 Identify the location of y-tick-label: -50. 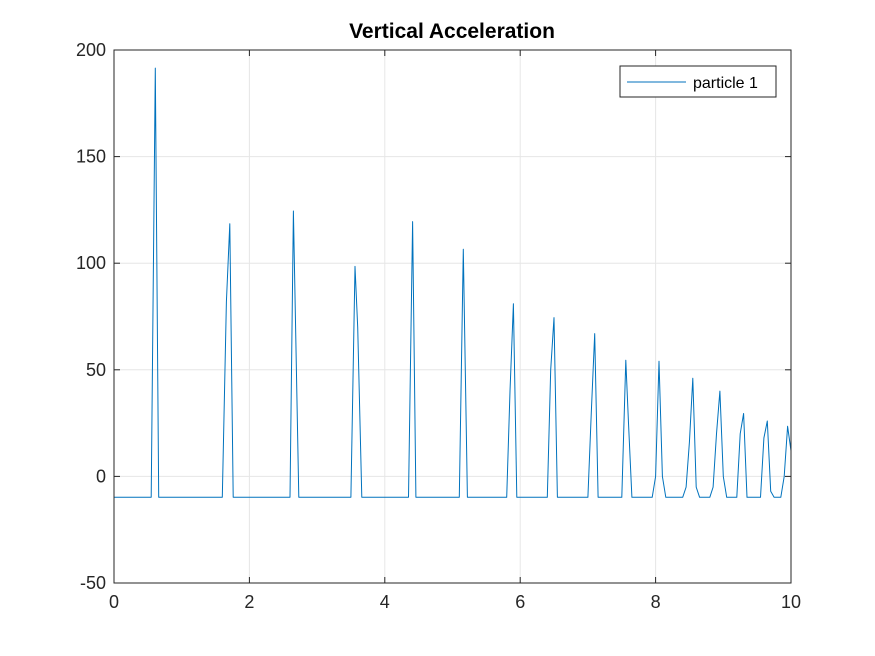
(93, 583).